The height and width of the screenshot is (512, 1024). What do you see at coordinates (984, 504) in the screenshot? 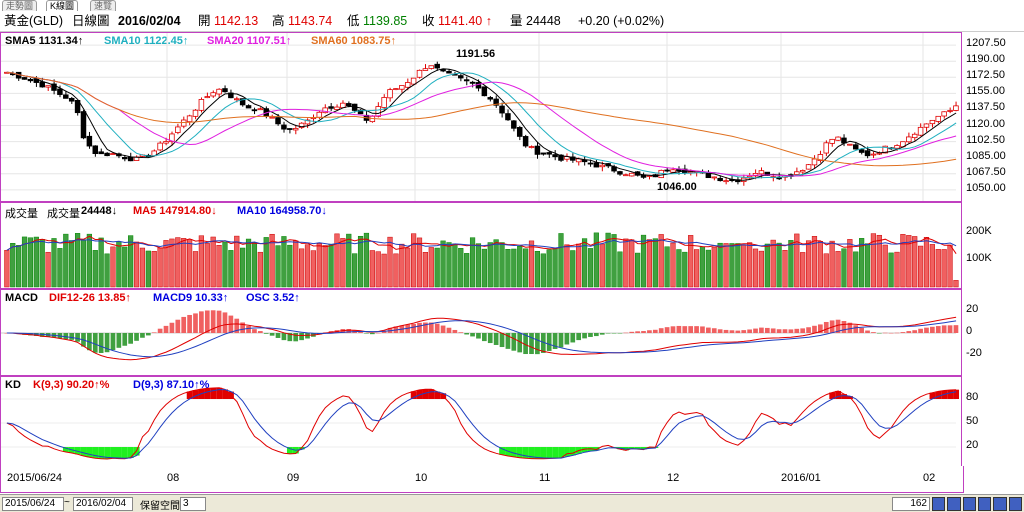
I see `scroll-right-button` at bounding box center [984, 504].